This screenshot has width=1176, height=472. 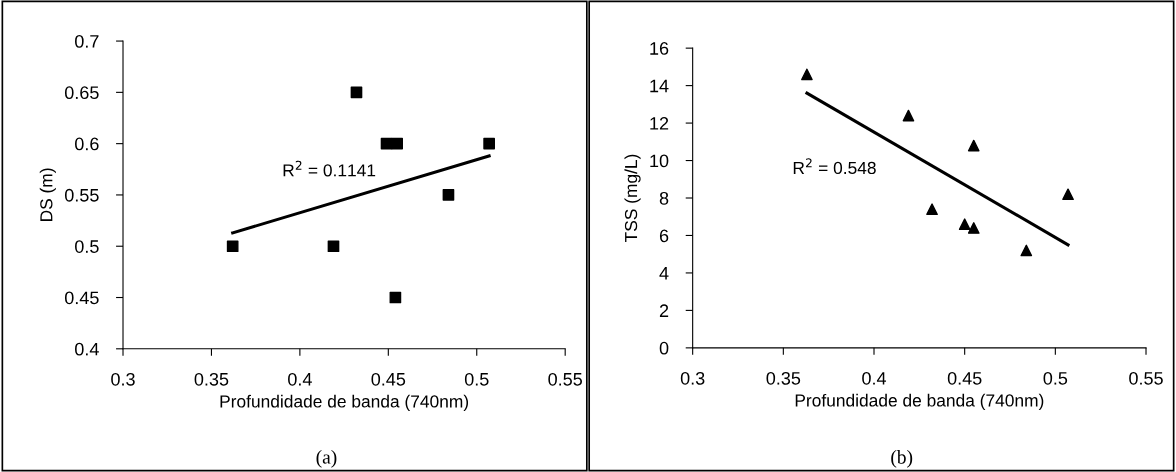 What do you see at coordinates (87, 41) in the screenshot?
I see `y-tick-label: 0.7` at bounding box center [87, 41].